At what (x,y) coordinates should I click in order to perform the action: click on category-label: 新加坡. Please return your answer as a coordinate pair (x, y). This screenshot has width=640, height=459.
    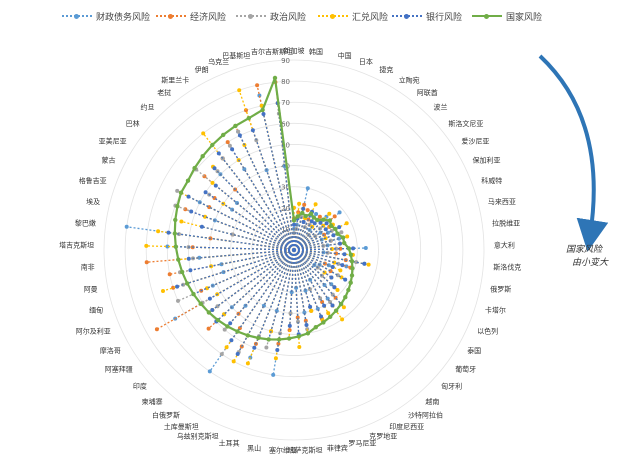
    Looking at the image, I should click on (294, 50).